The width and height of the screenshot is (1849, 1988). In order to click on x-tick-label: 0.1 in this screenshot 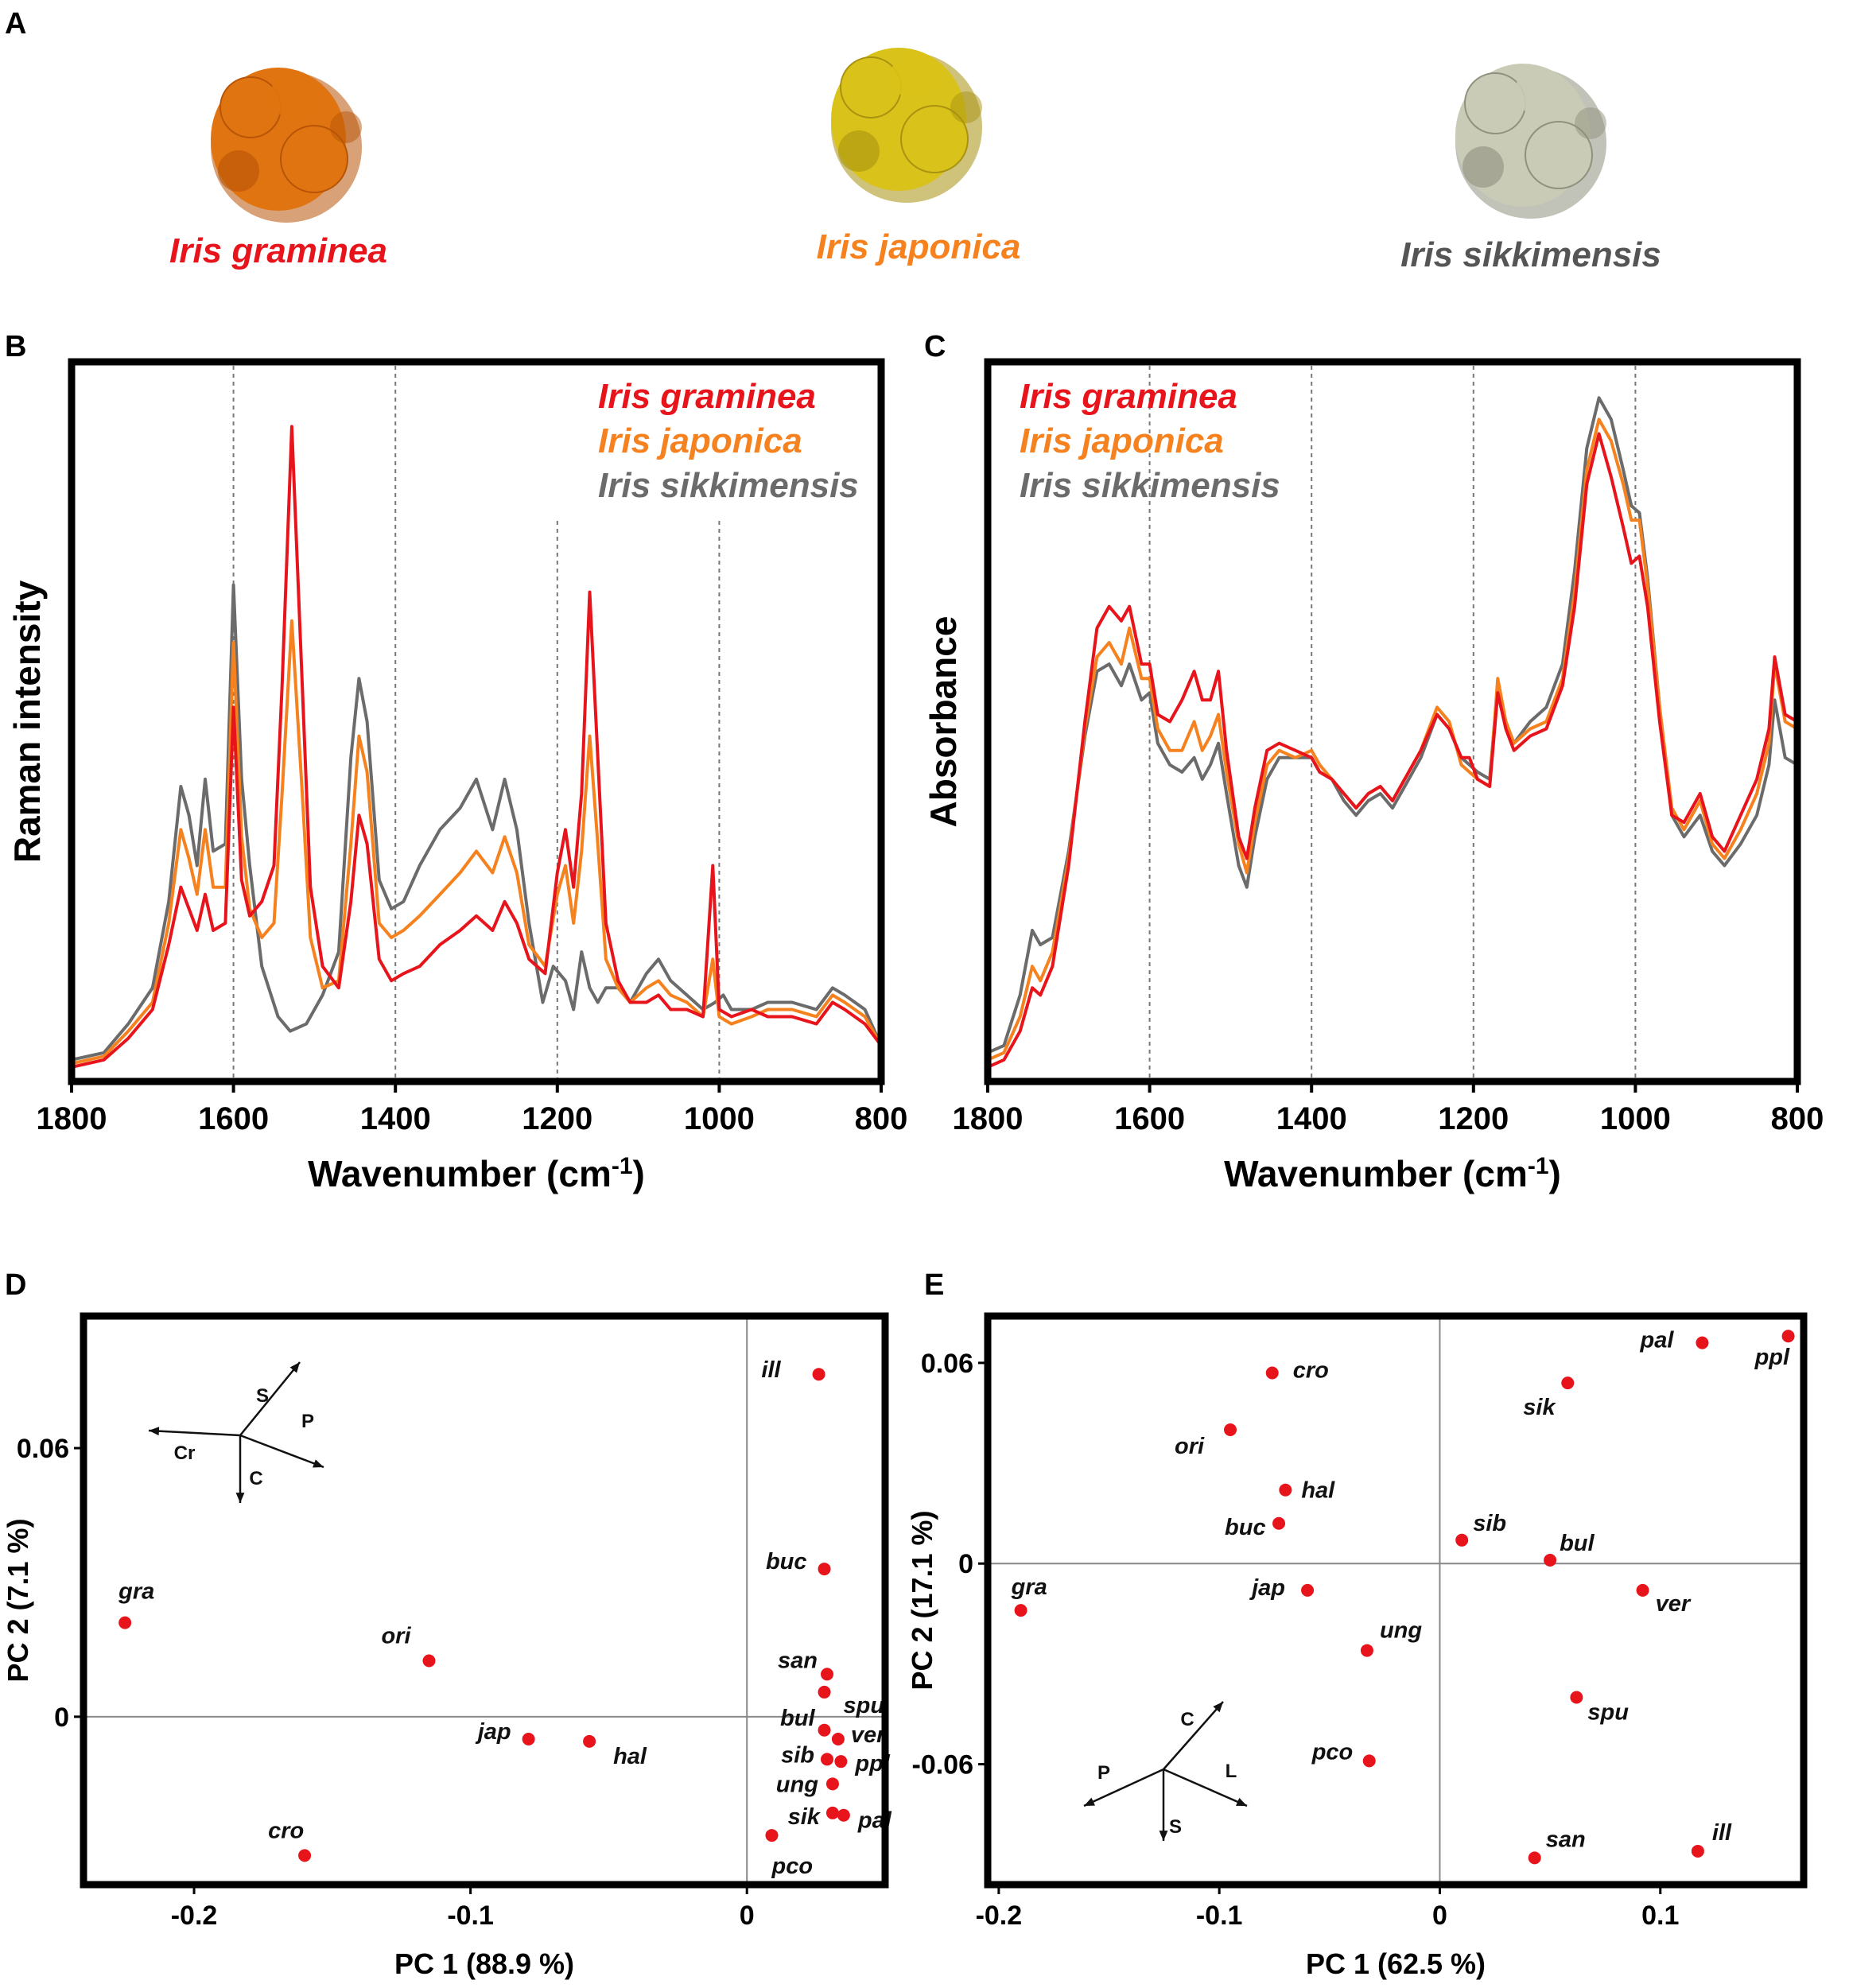, I will do `click(1660, 1916)`.